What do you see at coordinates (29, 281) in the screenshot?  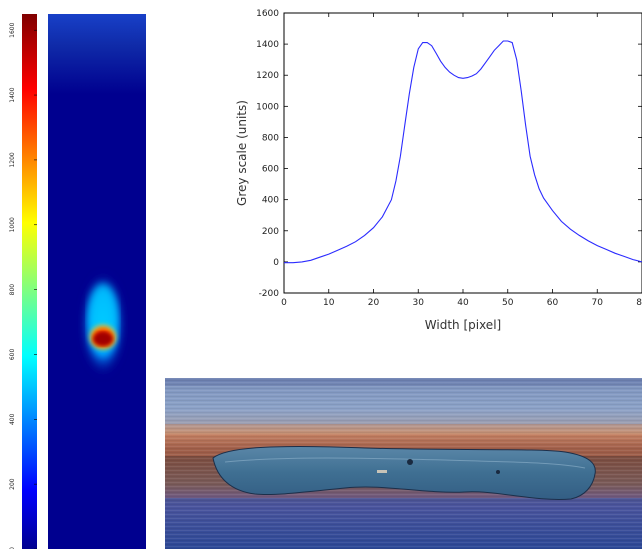 I see `colorbar-gradient` at bounding box center [29, 281].